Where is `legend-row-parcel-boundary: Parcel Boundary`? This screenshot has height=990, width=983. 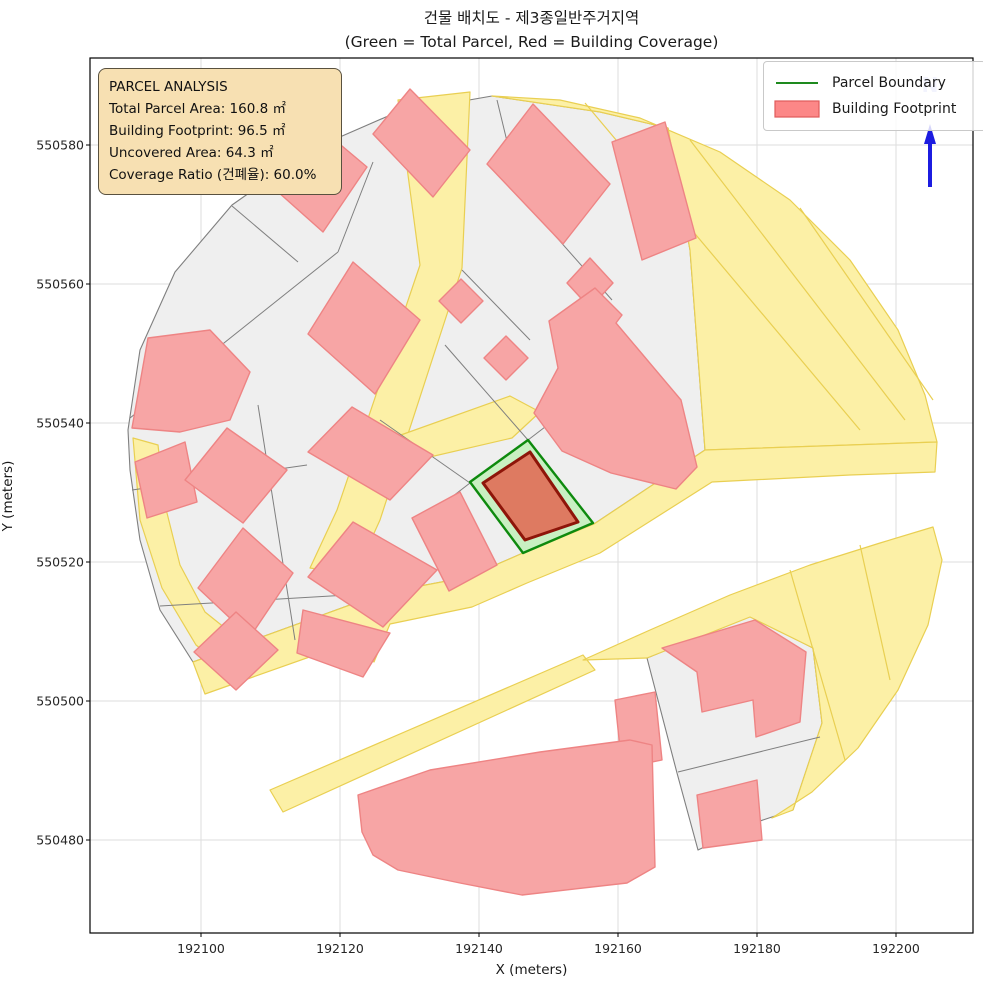 legend-row-parcel-boundary: Parcel Boundary is located at coordinates (874, 83).